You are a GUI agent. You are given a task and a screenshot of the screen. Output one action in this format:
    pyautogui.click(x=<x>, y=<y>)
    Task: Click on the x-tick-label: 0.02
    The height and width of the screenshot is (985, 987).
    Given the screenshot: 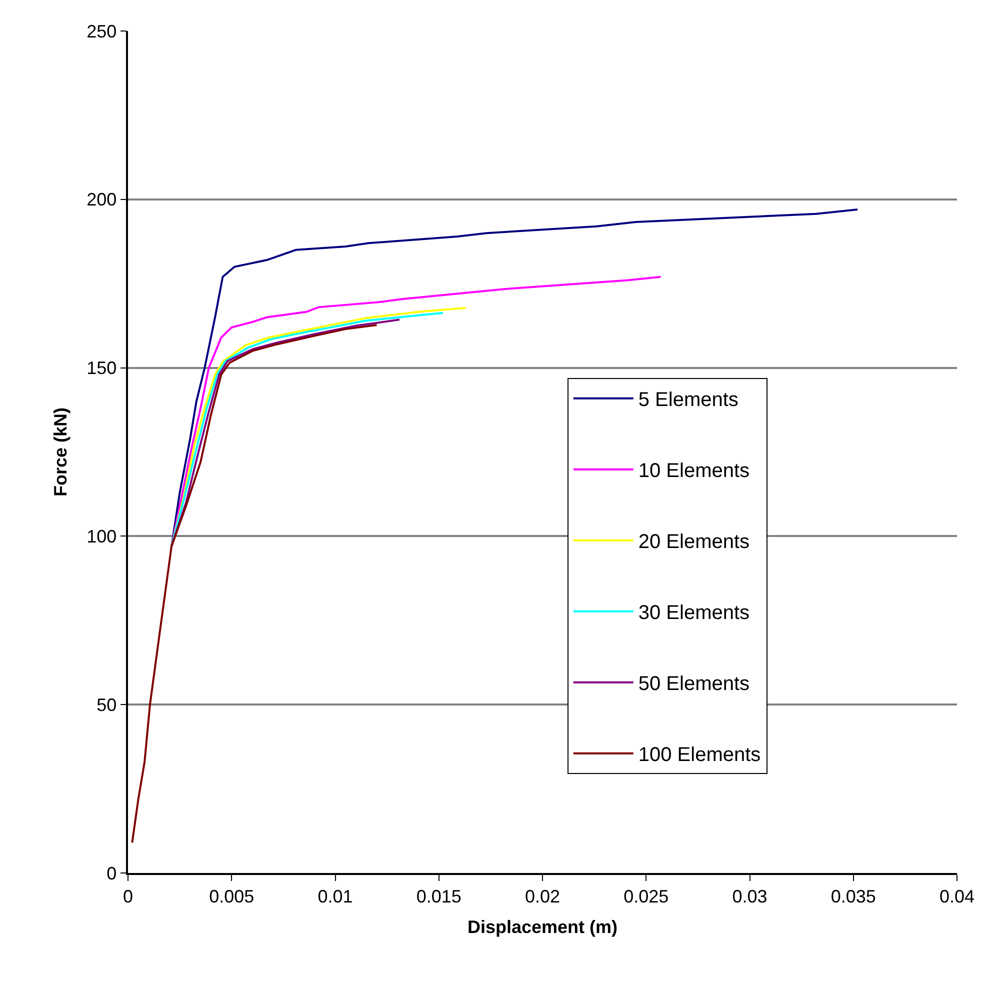 What is the action you would take?
    pyautogui.click(x=542, y=896)
    